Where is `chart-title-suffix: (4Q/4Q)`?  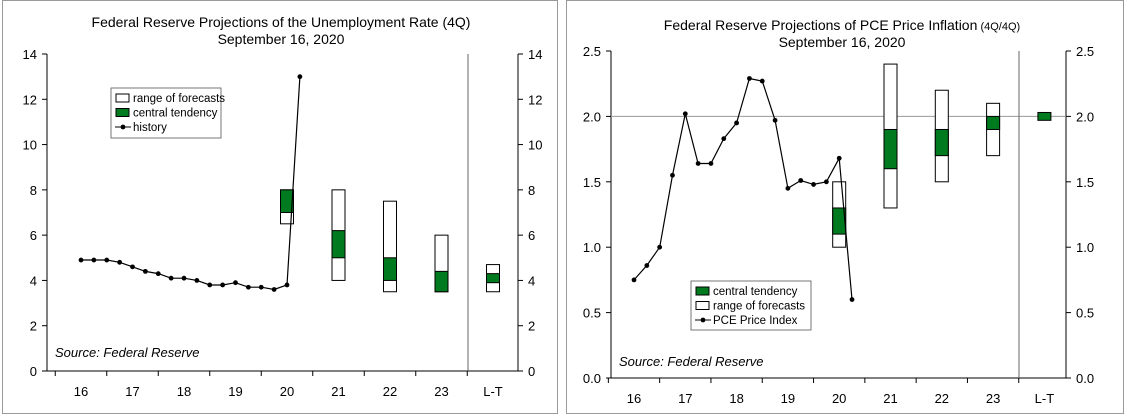 chart-title-suffix: (4Q/4Q) is located at coordinates (998, 27).